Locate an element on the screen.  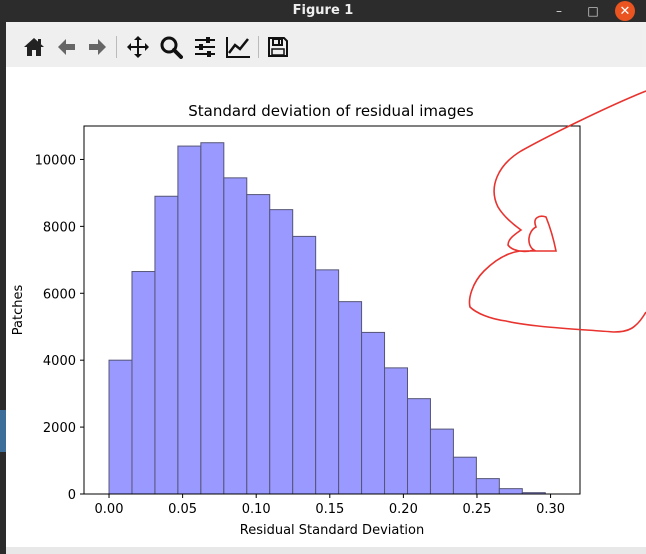
background-window-edge is located at coordinates (3, 288).